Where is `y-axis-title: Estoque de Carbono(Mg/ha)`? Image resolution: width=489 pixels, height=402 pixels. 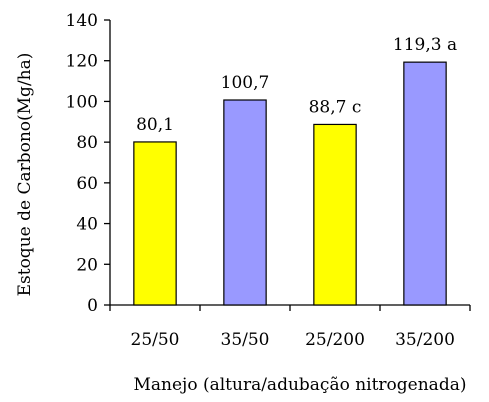
y-axis-title: Estoque de Carbono(Mg/ha) is located at coordinates (25, 175).